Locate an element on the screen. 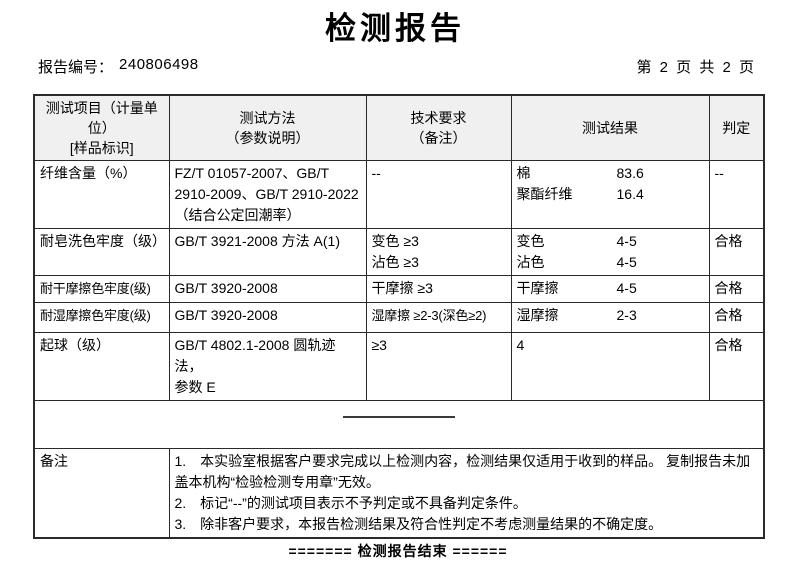 This screenshot has height=561, width=790. cell-result: 湿摩擦 2-3 is located at coordinates (610, 317).